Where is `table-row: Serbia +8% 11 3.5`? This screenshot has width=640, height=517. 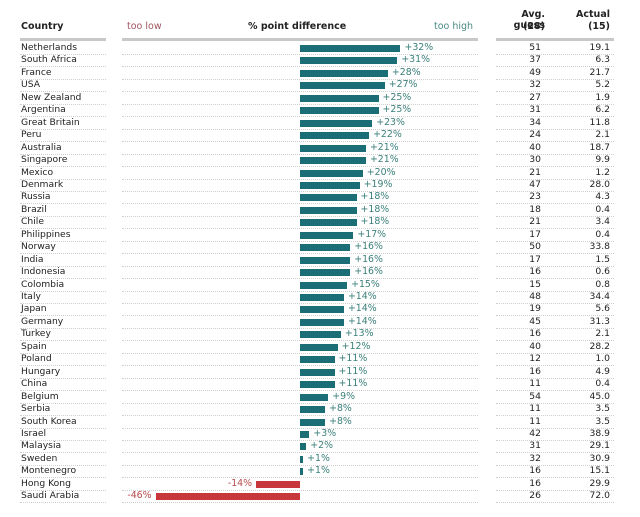 table-row: Serbia +8% 11 3.5 is located at coordinates (320, 410).